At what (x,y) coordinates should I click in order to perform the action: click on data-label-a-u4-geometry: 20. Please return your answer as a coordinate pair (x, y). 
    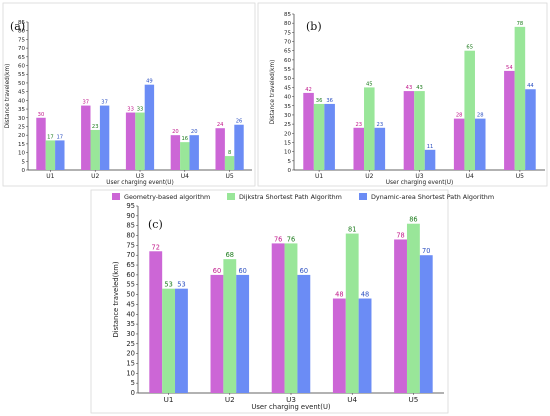
    Looking at the image, I should click on (175, 132).